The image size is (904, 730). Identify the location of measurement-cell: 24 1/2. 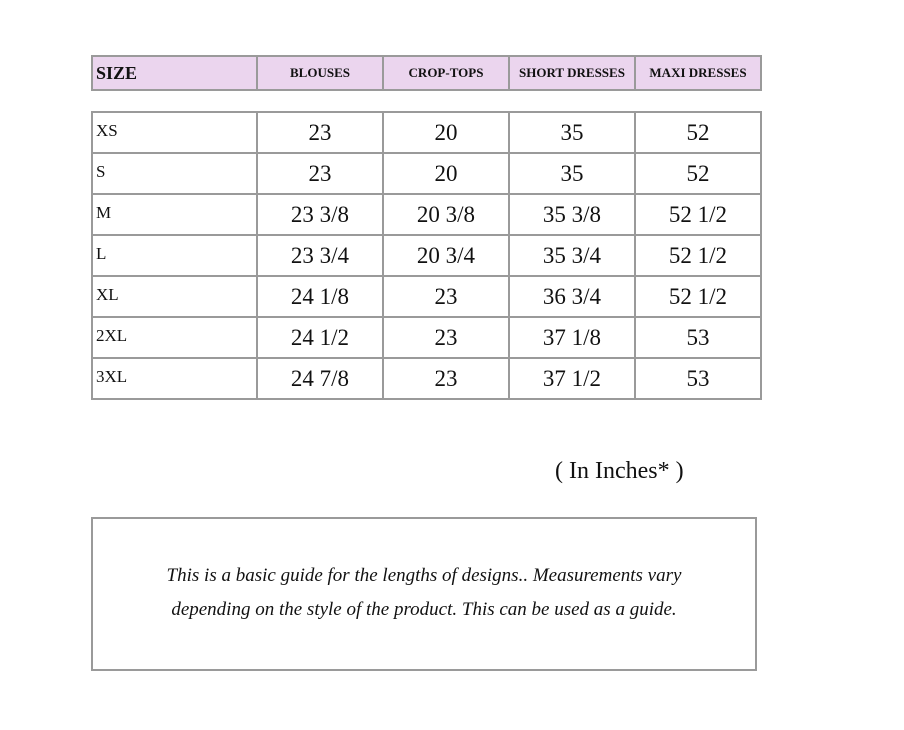
(320, 337).